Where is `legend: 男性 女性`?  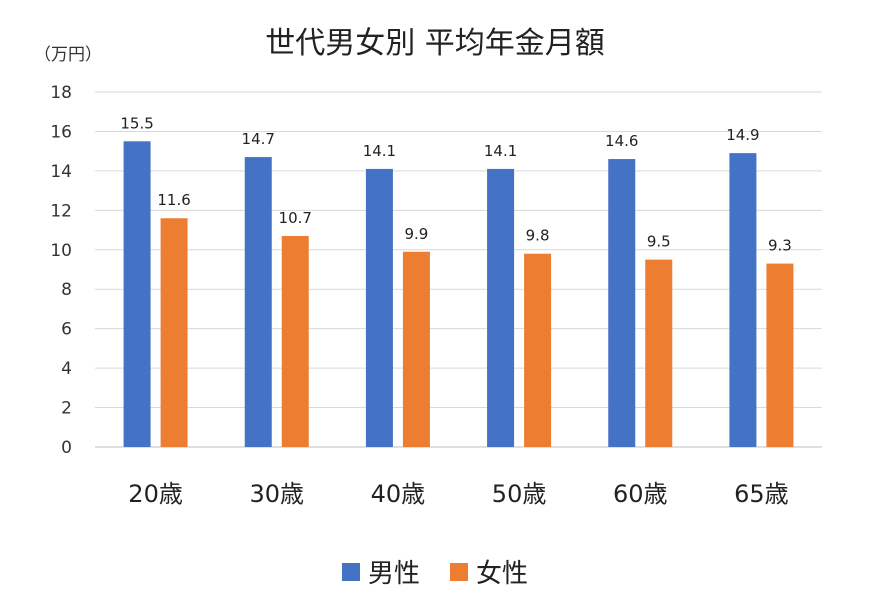
legend: 男性 女性 is located at coordinates (435, 571).